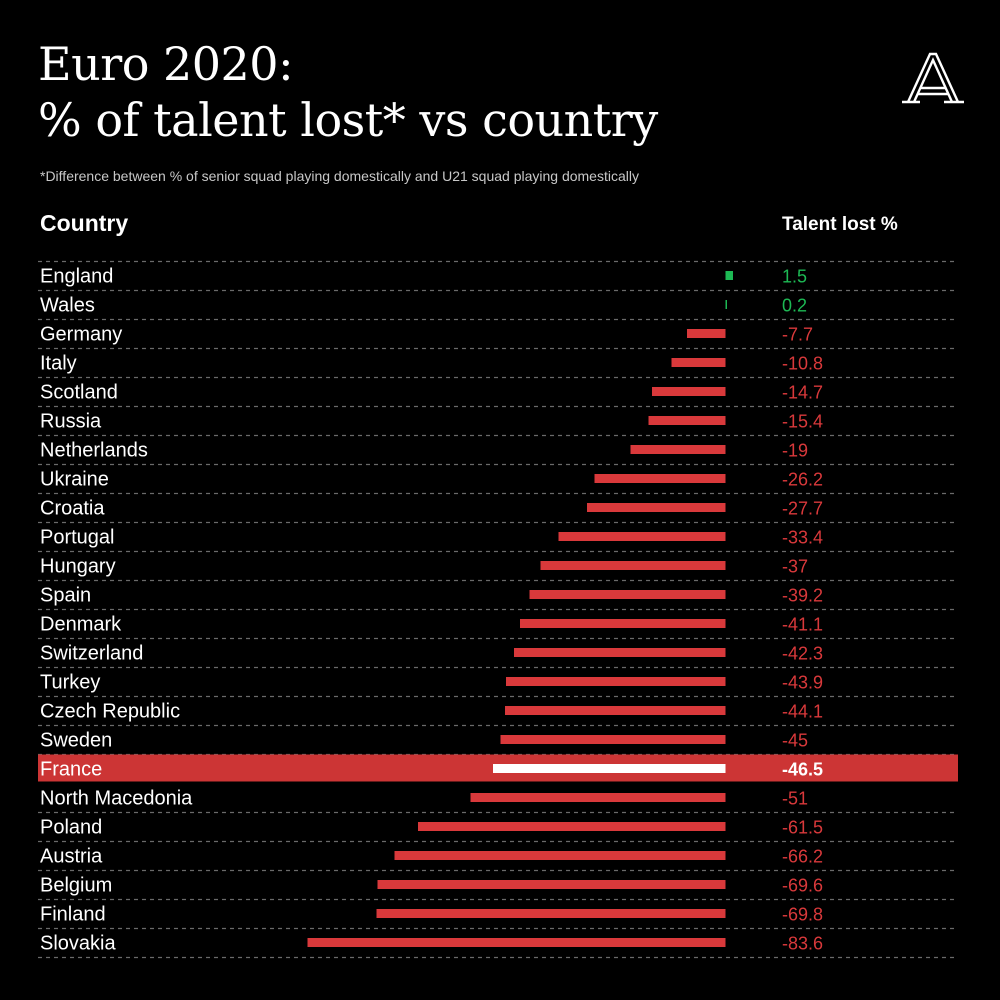 This screenshot has height=1000, width=1000. What do you see at coordinates (76, 741) in the screenshot?
I see `country-label: Sweden` at bounding box center [76, 741].